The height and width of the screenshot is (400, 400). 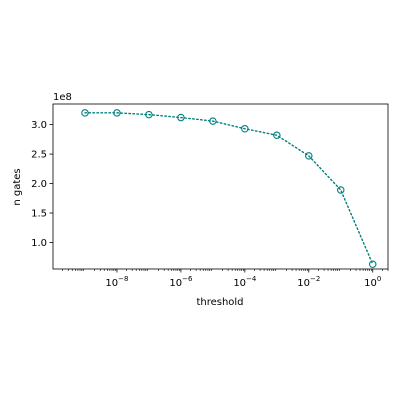 I want to click on x-axis: 10⁻⁸ 10⁻⁶ 10⁻⁴ 10⁻² 10⁰, so click(x=225, y=279).